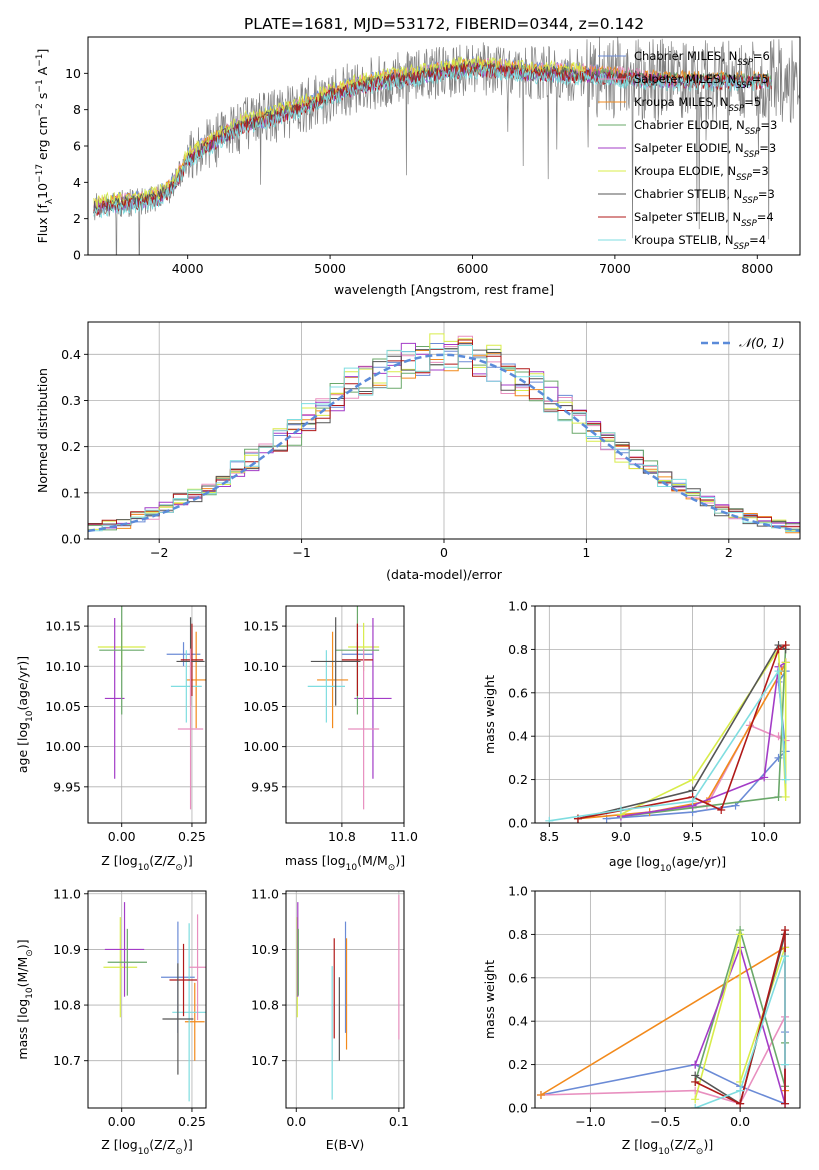 The image size is (819, 1170). I want to click on weight_vs_age-marker-salpeter-elodie, so click(764, 777).